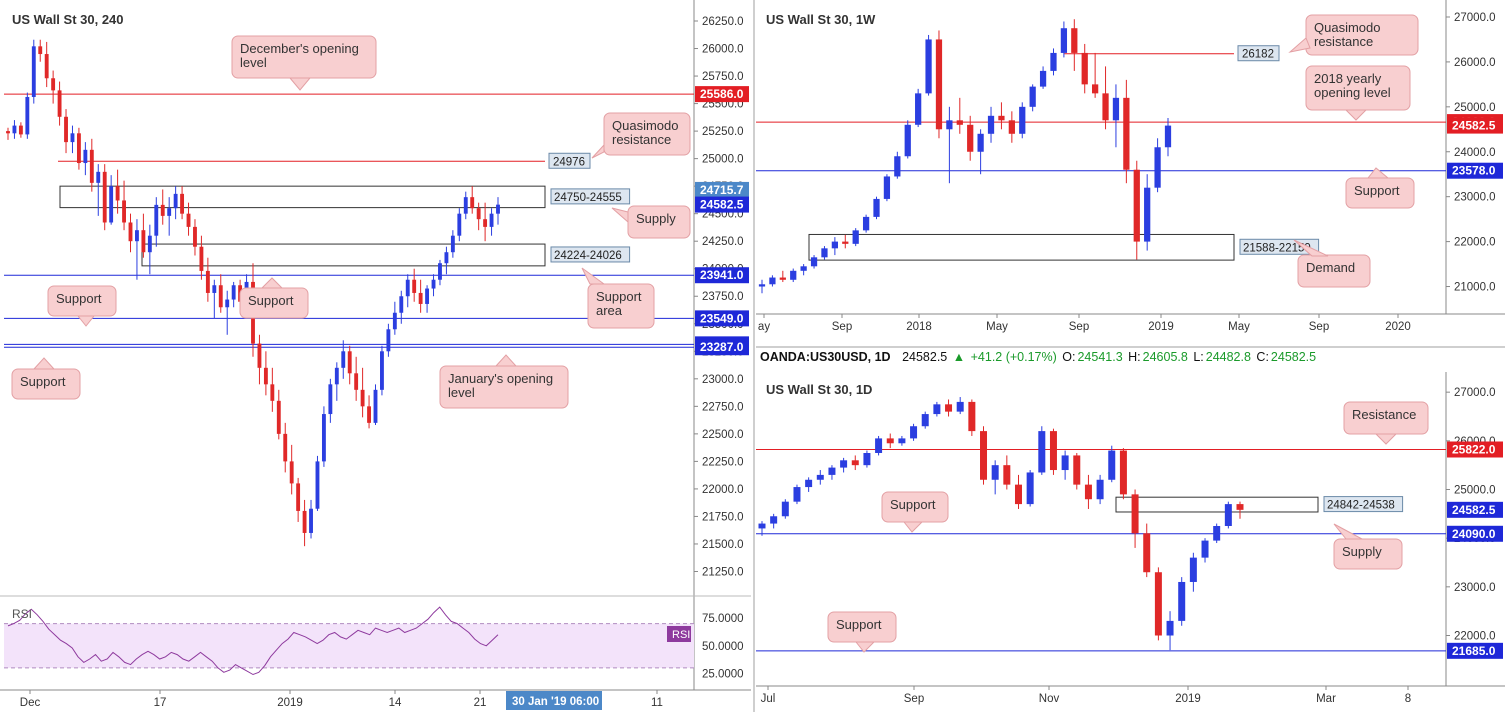 This screenshot has height=712, width=1505. What do you see at coordinates (913, 527) in the screenshot?
I see `callout-1d-support-pointer` at bounding box center [913, 527].